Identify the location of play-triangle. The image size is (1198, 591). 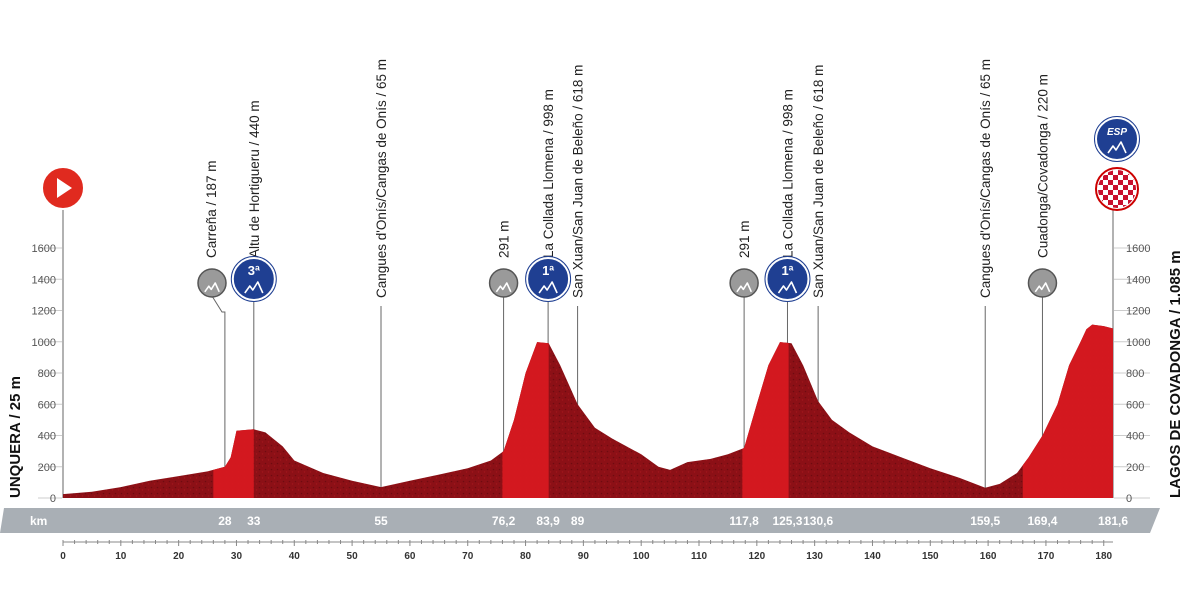
(64, 188).